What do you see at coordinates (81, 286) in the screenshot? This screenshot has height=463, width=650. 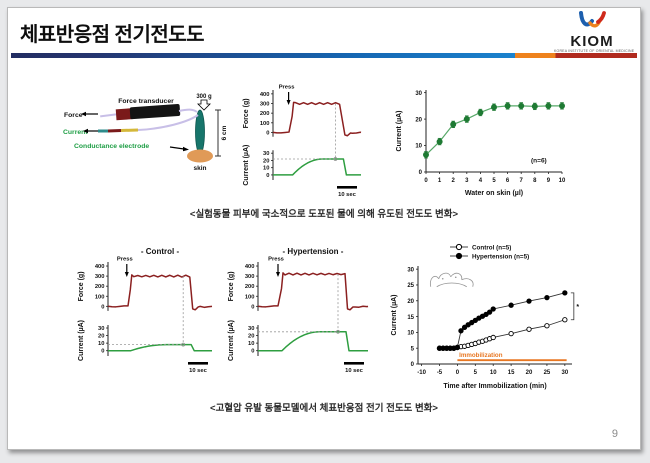 I see `y-axis-label: Force (g)` at bounding box center [81, 286].